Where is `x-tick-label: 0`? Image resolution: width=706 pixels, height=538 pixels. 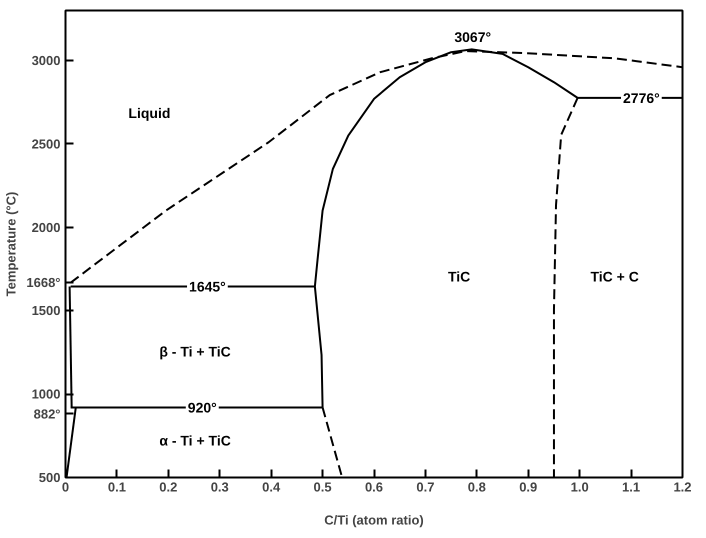
x-tick-label: 0 is located at coordinates (66, 487).